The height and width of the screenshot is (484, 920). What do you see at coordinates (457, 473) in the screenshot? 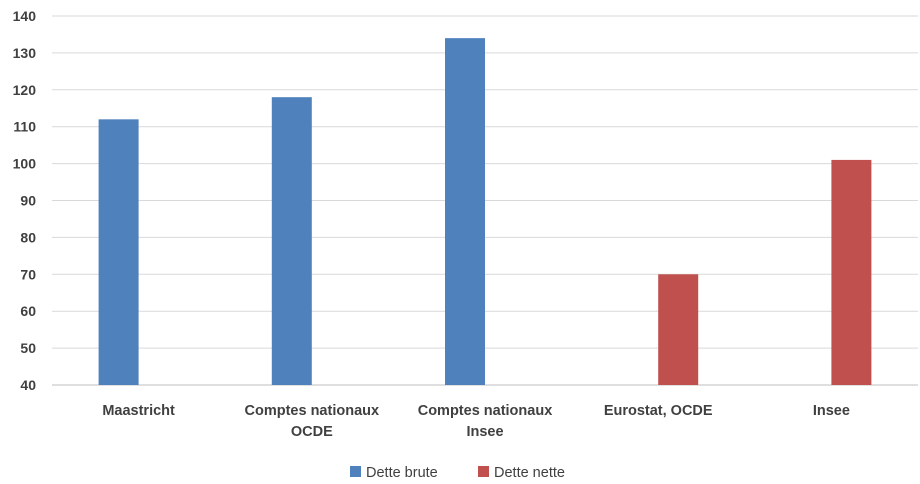
I see `legend: Dette brute Dette nette` at bounding box center [457, 473].